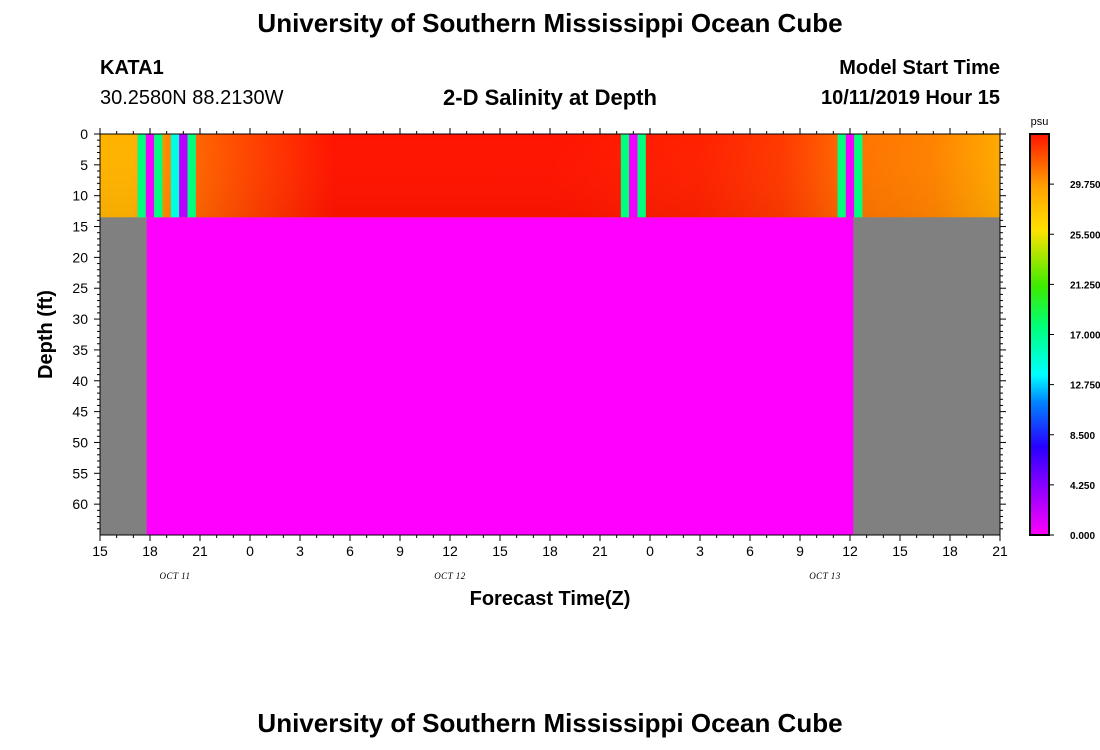 This screenshot has height=750, width=1100. I want to click on colorbar-tick-label: 21.250, so click(1085, 285).